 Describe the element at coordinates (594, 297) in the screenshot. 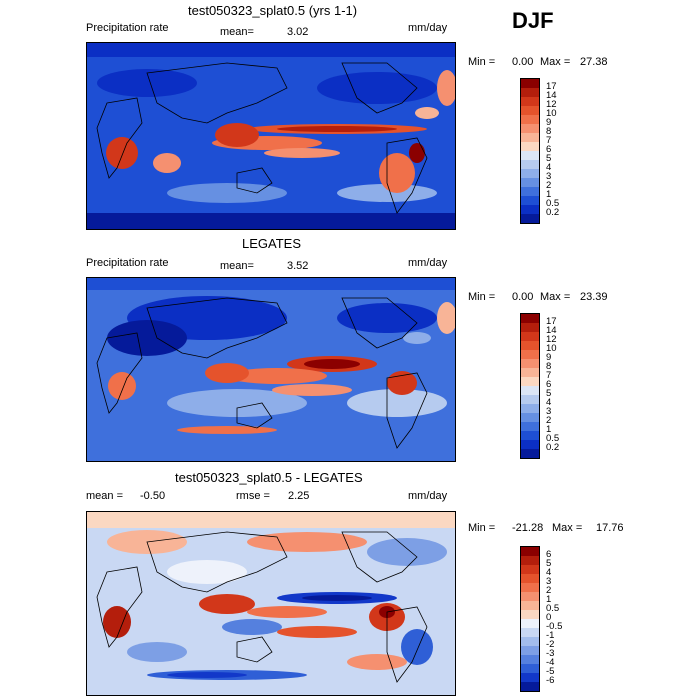

I see `panel2-max-value: 23.39` at that location.